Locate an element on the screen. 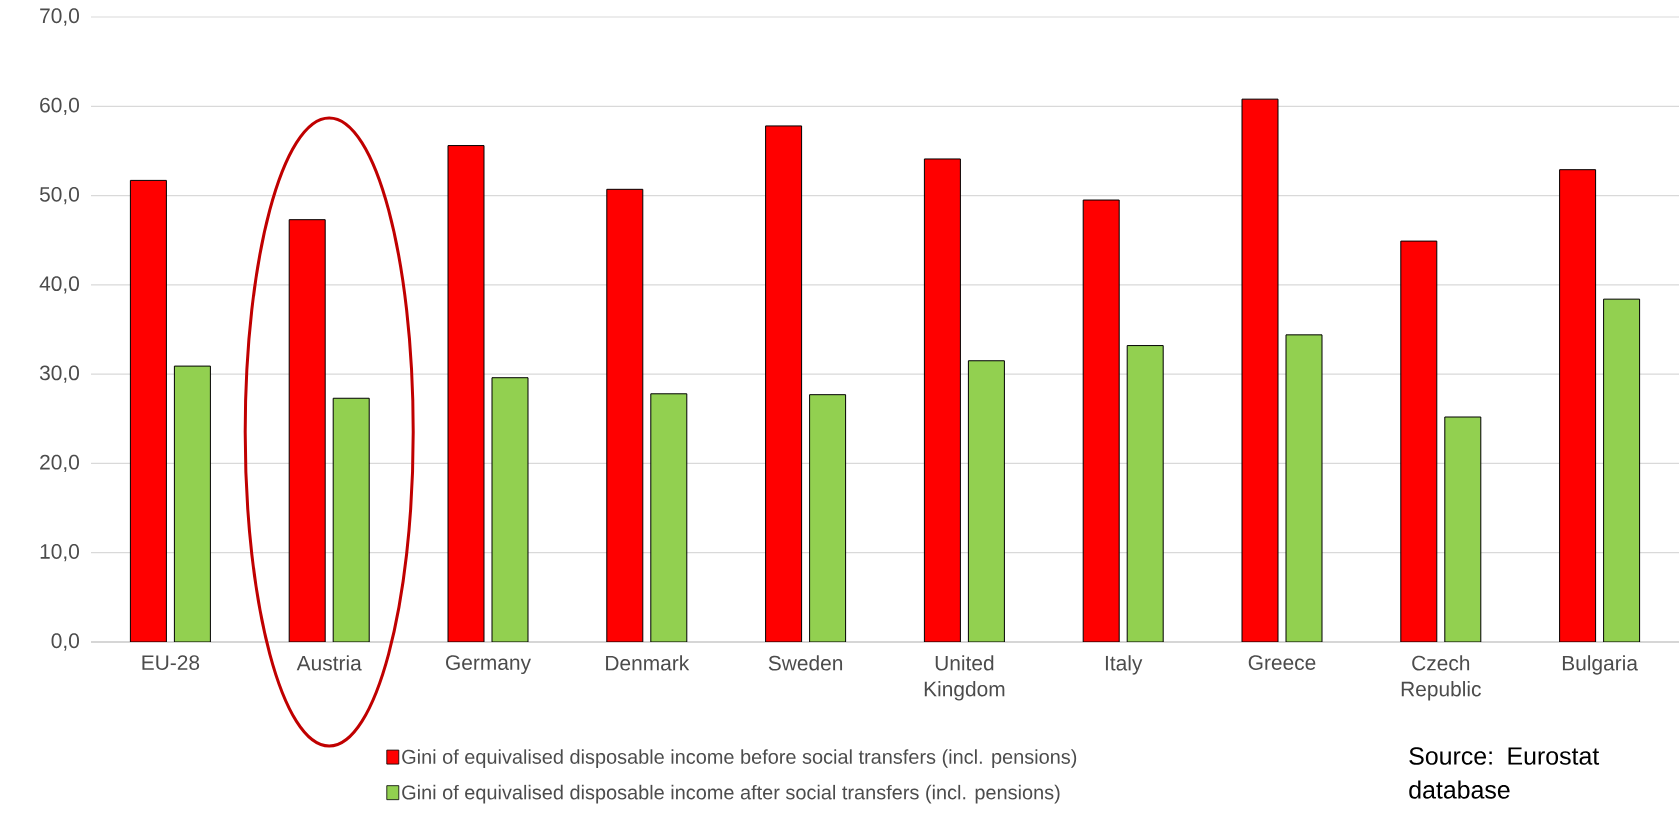 Image resolution: width=1679 pixels, height=815 pixels. x-tick-label: Sweden is located at coordinates (805, 663).